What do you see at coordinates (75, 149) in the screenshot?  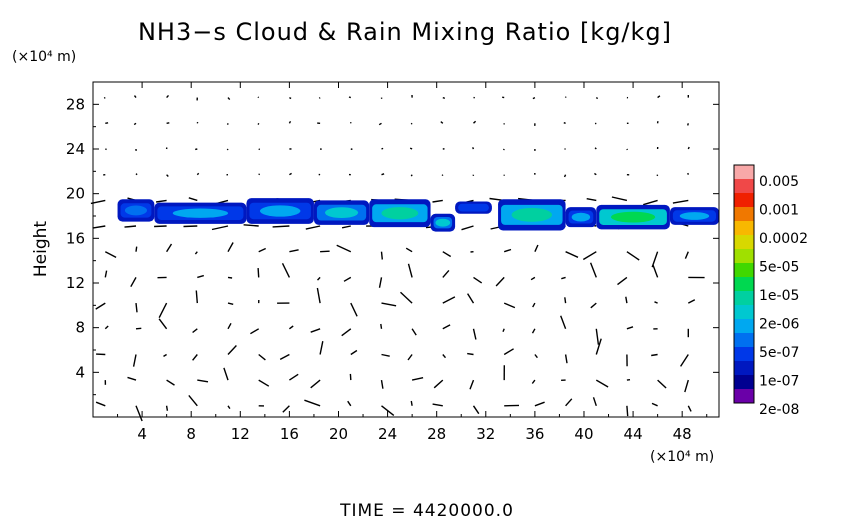 I see `y-tick-label-24: 24` at bounding box center [75, 149].